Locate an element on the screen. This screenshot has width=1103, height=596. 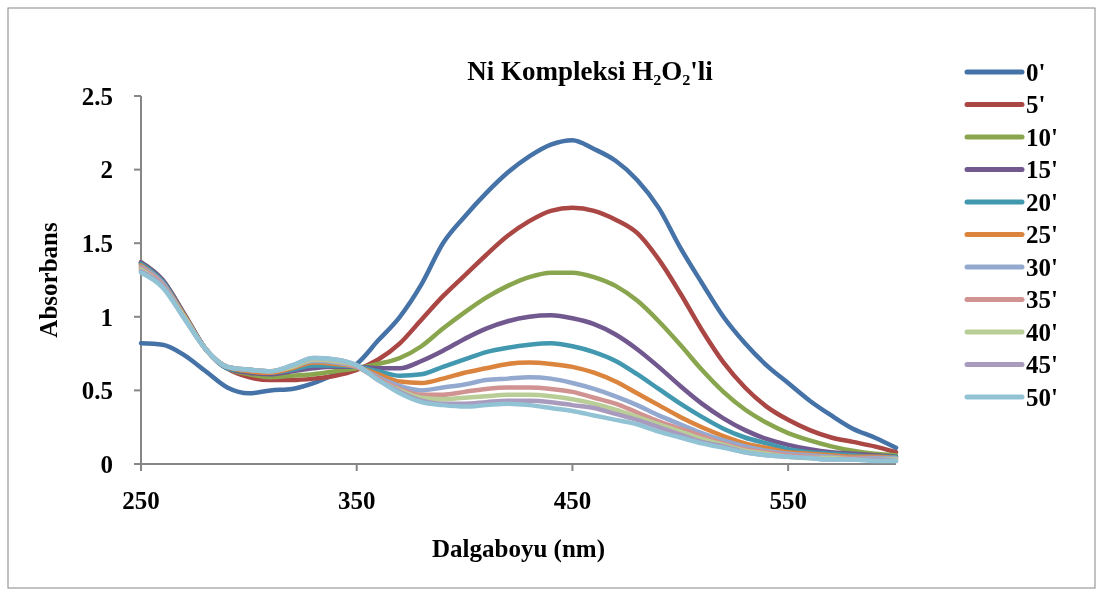
legend-label: 40' is located at coordinates (1042, 332).